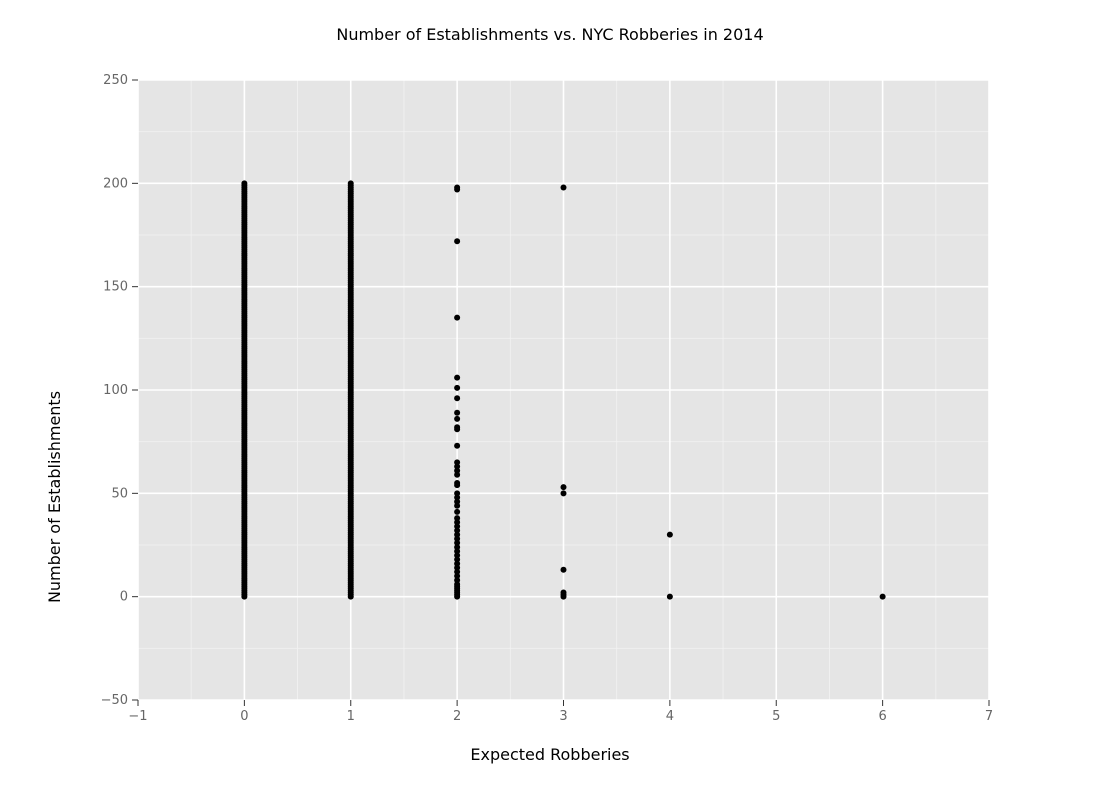  I want to click on x-tick-label: −1, so click(137, 716).